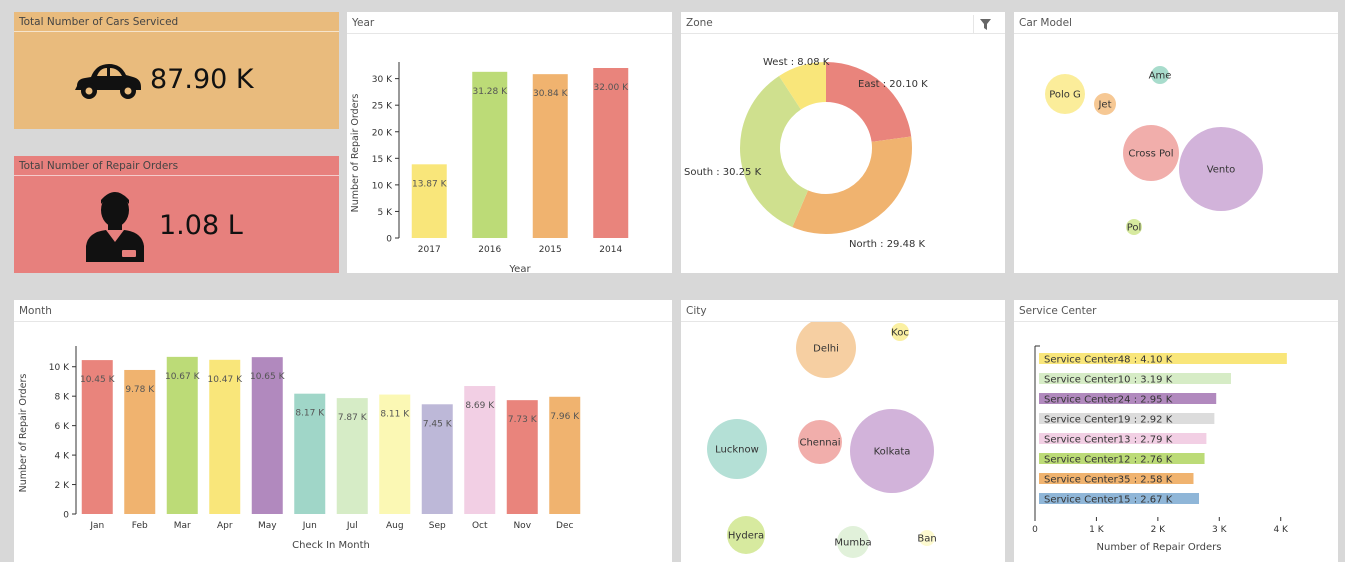 Image resolution: width=1345 pixels, height=562 pixels. What do you see at coordinates (551, 94) in the screenshot?
I see `bar-data-label: 30.84 K` at bounding box center [551, 94].